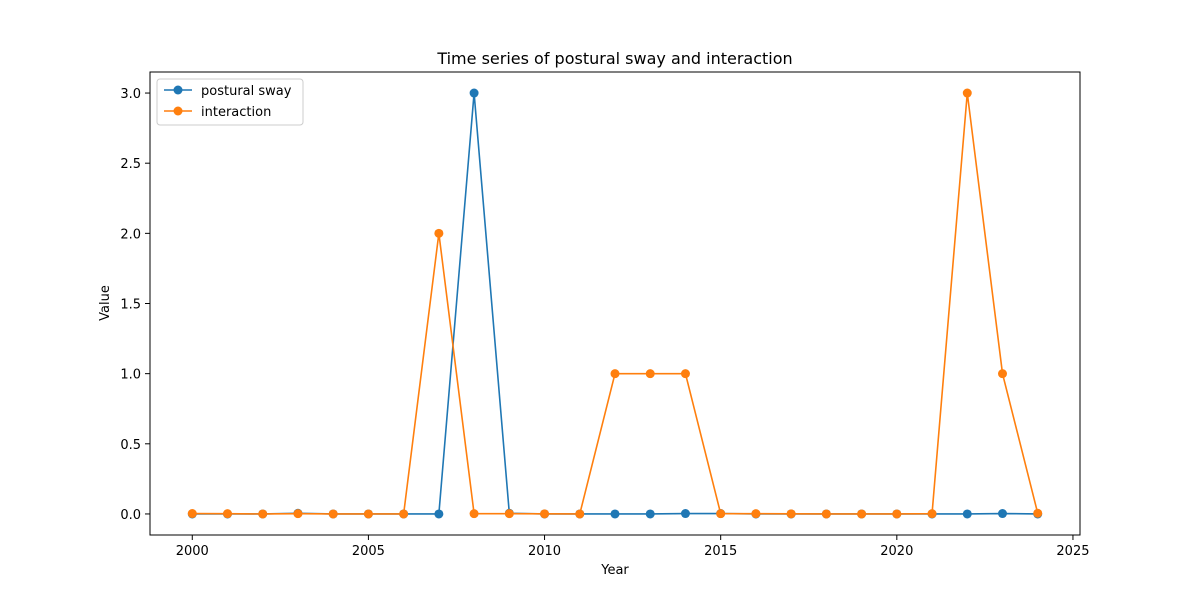 The image size is (1200, 600). Describe the element at coordinates (130, 375) in the screenshot. I see `y-tick-label: 1.0` at that location.